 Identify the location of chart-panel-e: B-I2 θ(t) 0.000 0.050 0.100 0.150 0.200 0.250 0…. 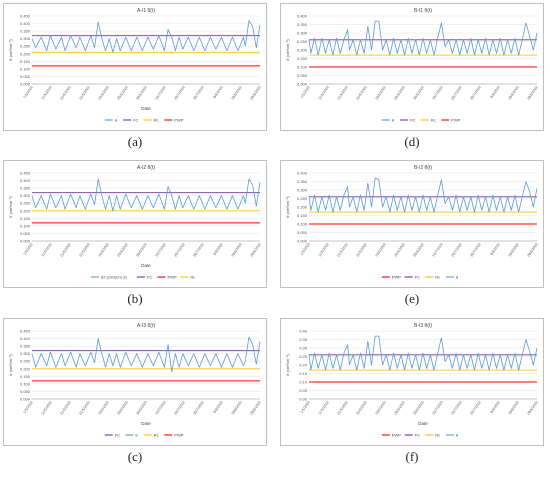
(412, 224).